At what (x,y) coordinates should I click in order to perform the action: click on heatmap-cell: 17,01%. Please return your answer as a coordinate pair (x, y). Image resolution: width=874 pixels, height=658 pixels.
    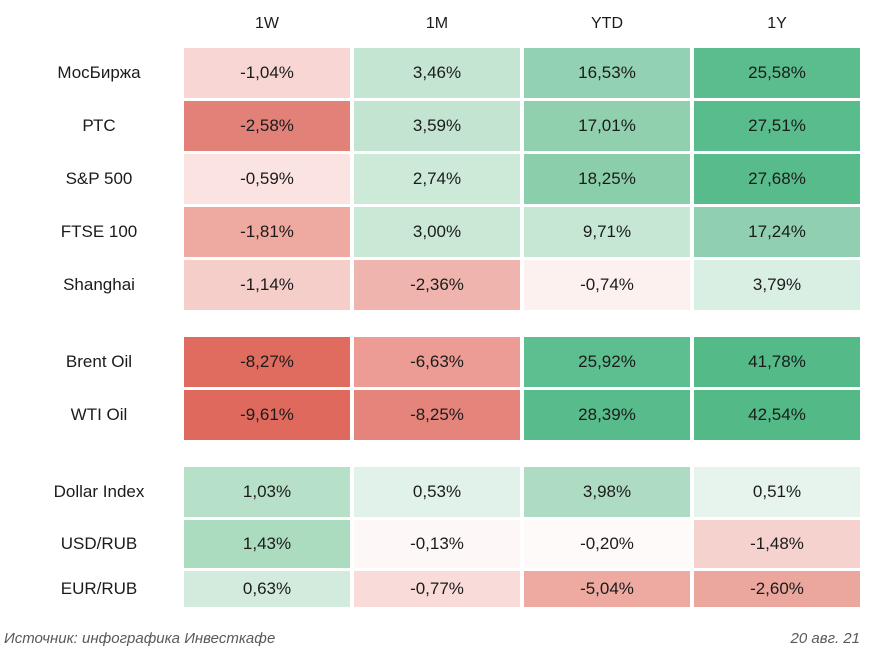
    Looking at the image, I should click on (607, 126).